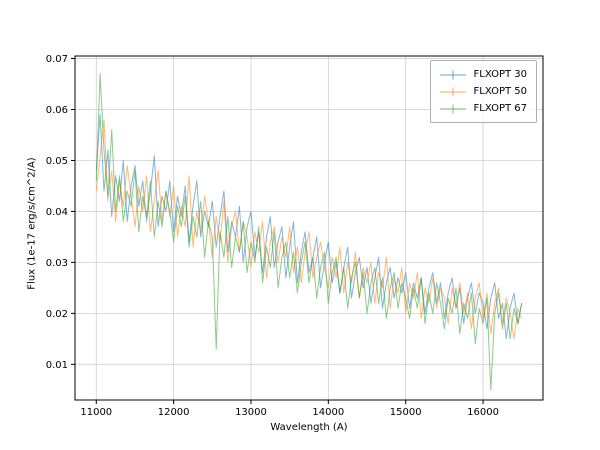 The width and height of the screenshot is (600, 450). I want to click on y-axis-label: Flux (1e-17 erg/s/cm^2/A), so click(32, 223).